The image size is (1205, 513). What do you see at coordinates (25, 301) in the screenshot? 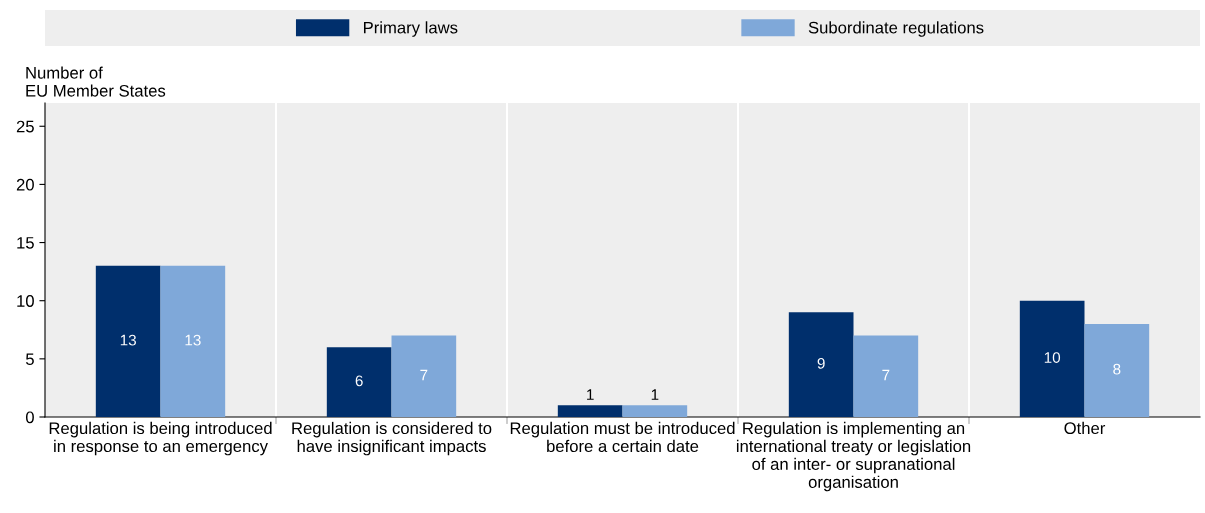
I see `y-tick-label: 10` at bounding box center [25, 301].